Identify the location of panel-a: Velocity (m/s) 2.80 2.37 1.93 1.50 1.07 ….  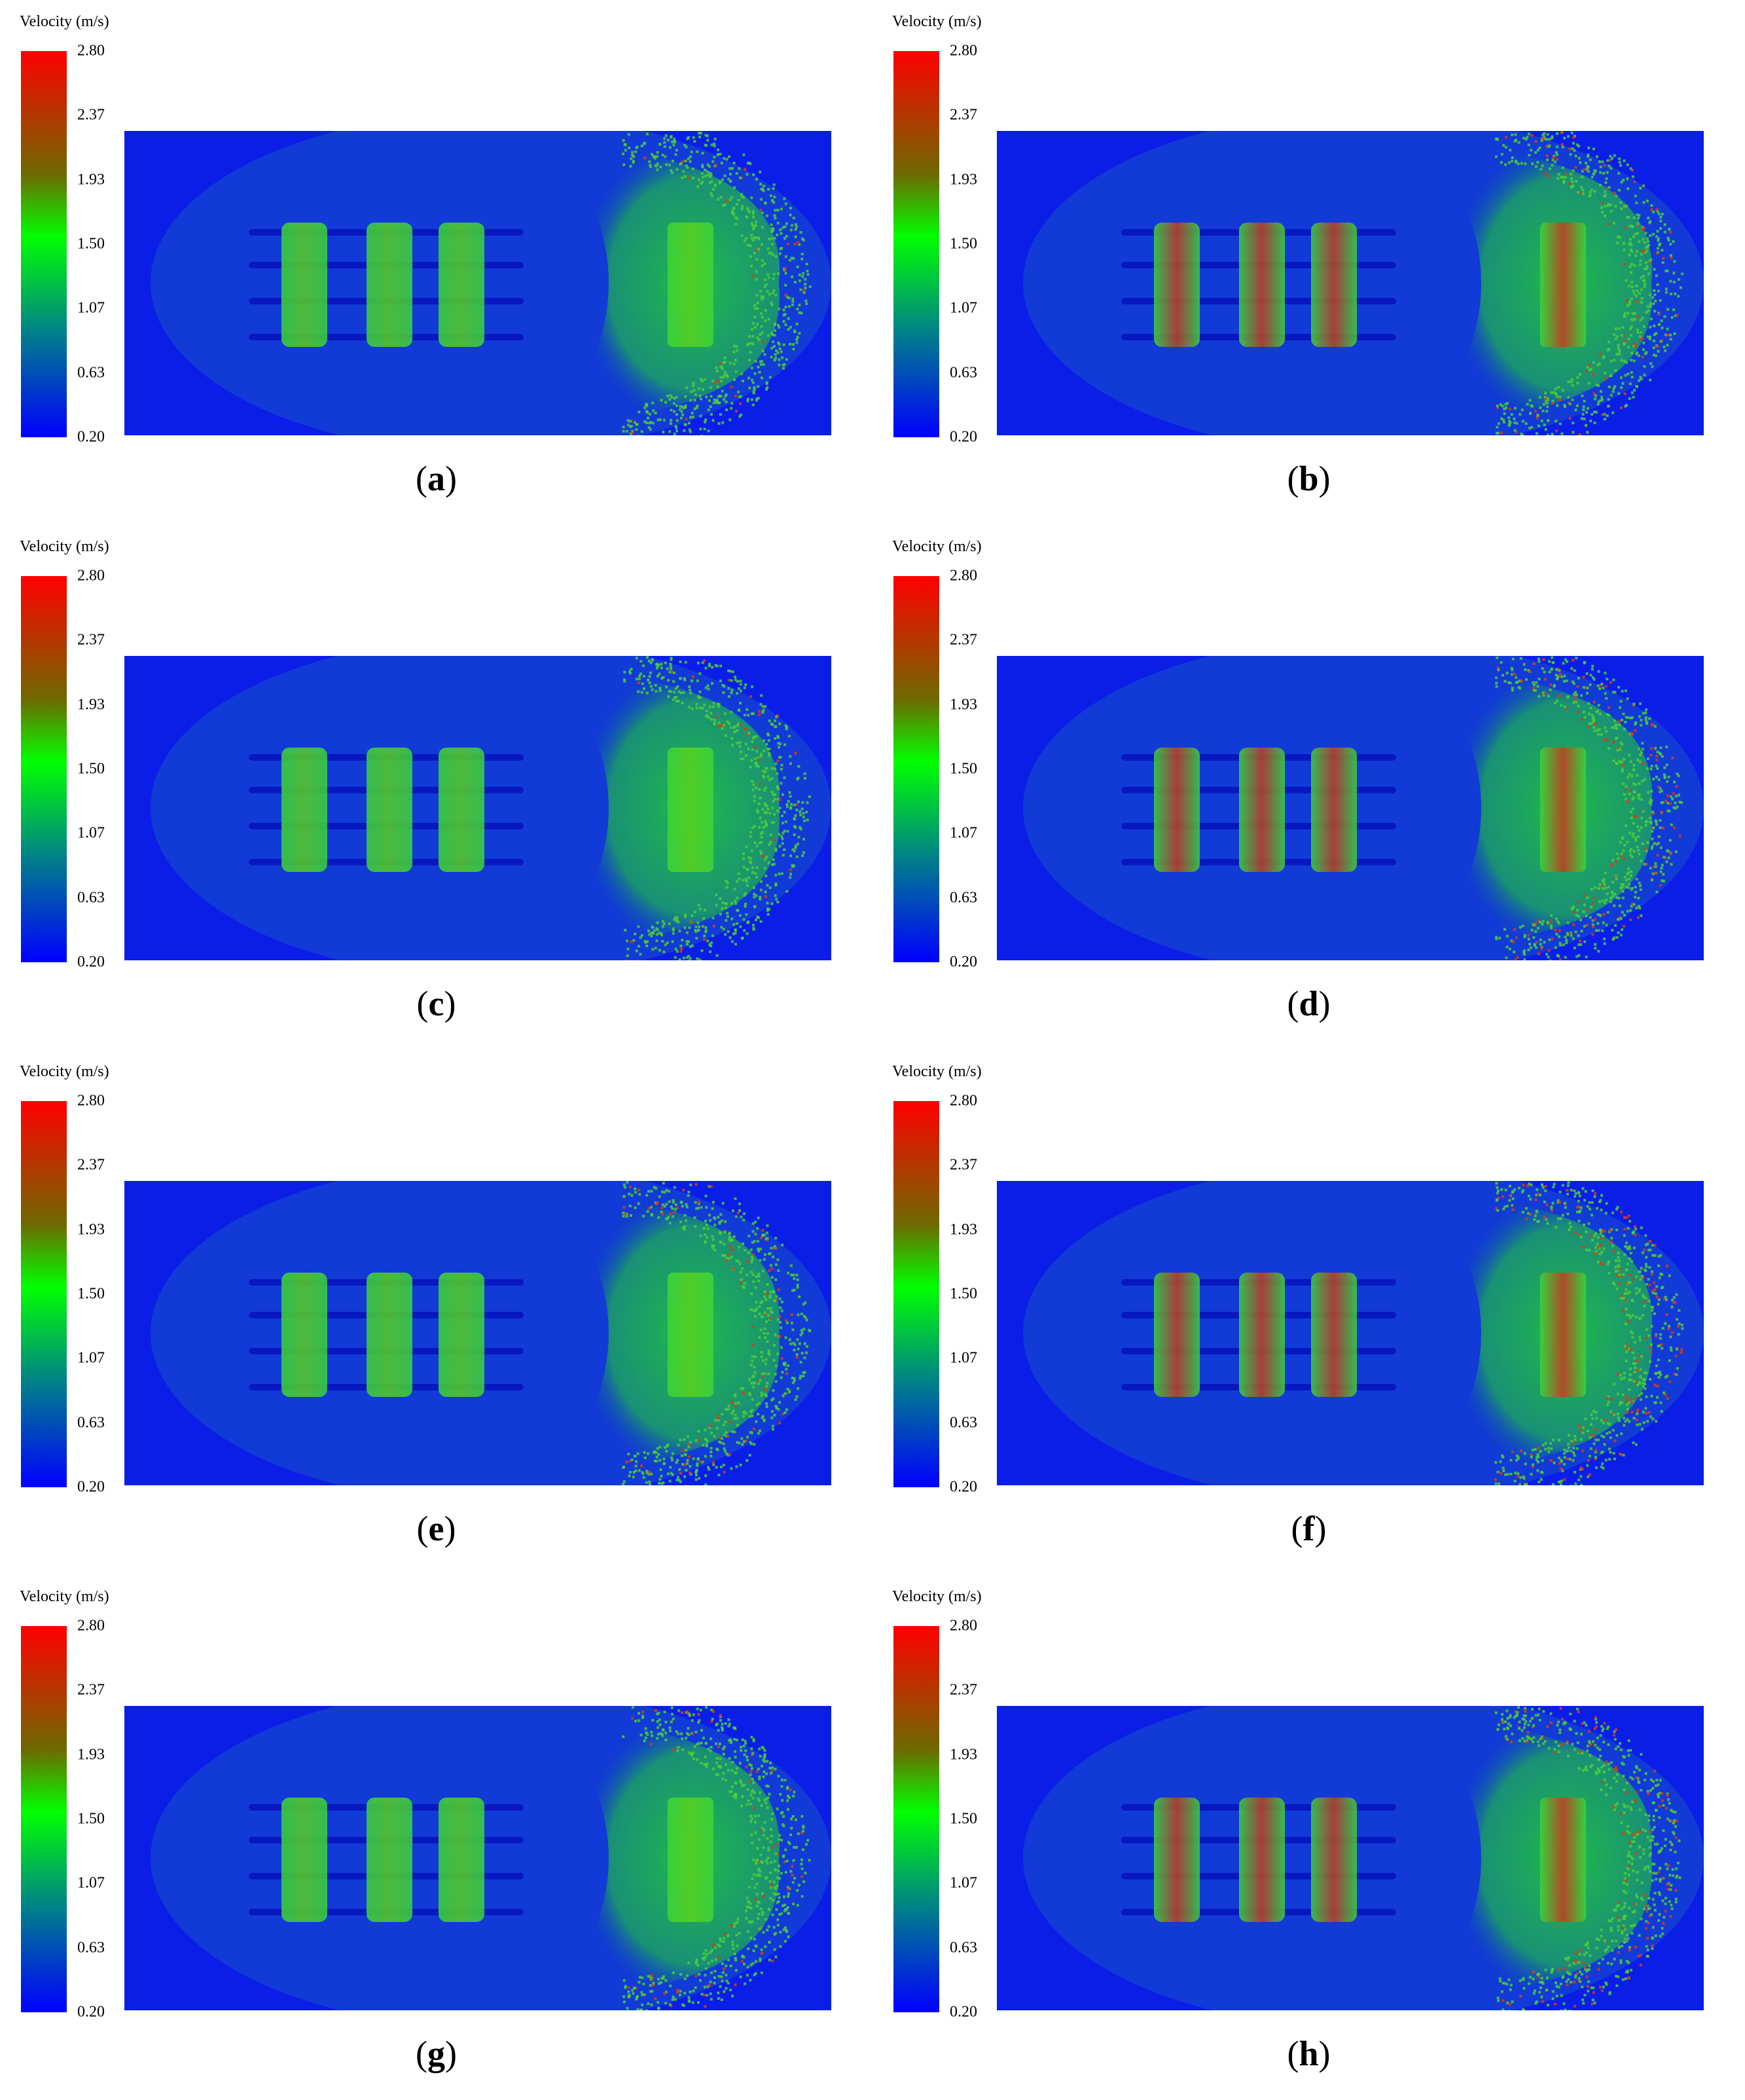
(436, 262).